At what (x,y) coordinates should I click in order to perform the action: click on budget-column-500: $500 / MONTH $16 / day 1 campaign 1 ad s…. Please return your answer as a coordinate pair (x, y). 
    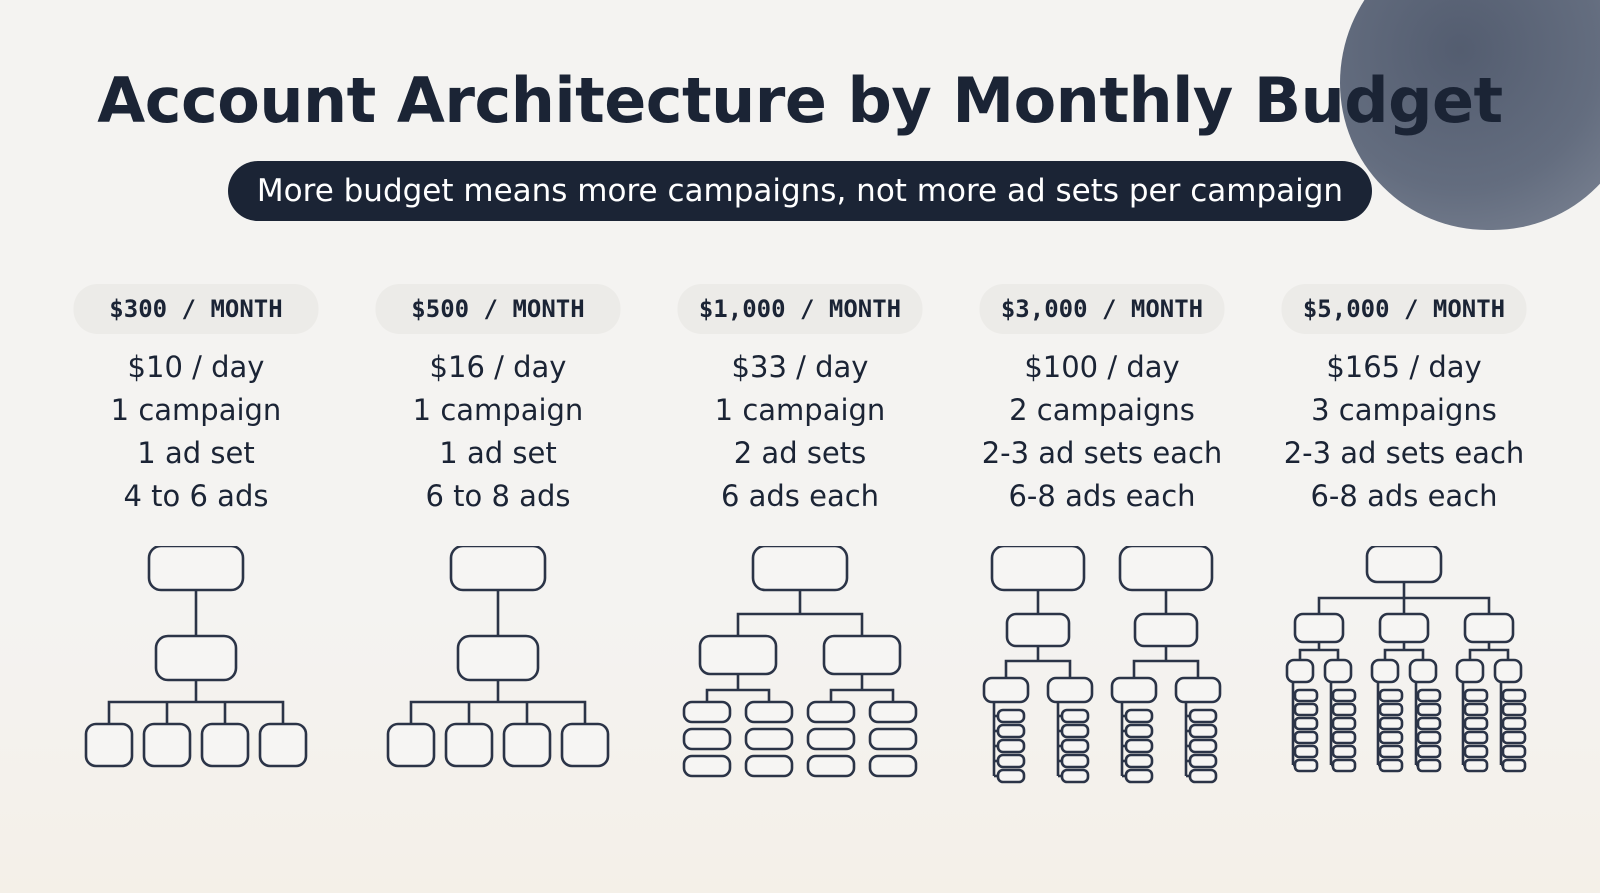
    Looking at the image, I should click on (498, 544).